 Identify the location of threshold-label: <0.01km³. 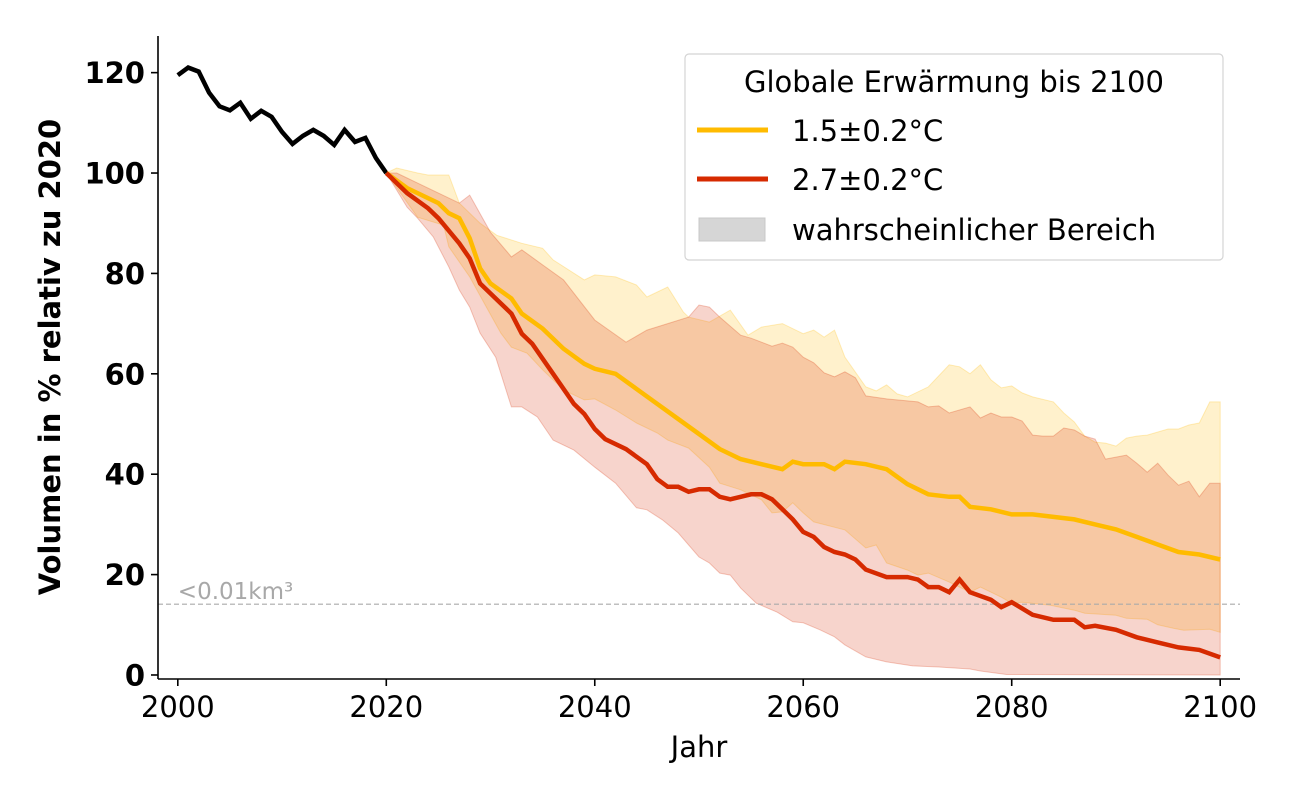
(235, 592).